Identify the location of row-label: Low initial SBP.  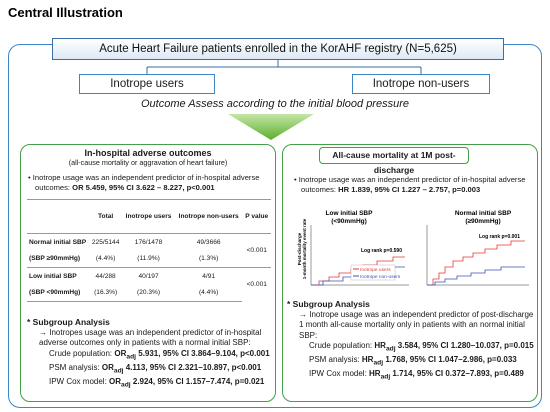
(58, 276).